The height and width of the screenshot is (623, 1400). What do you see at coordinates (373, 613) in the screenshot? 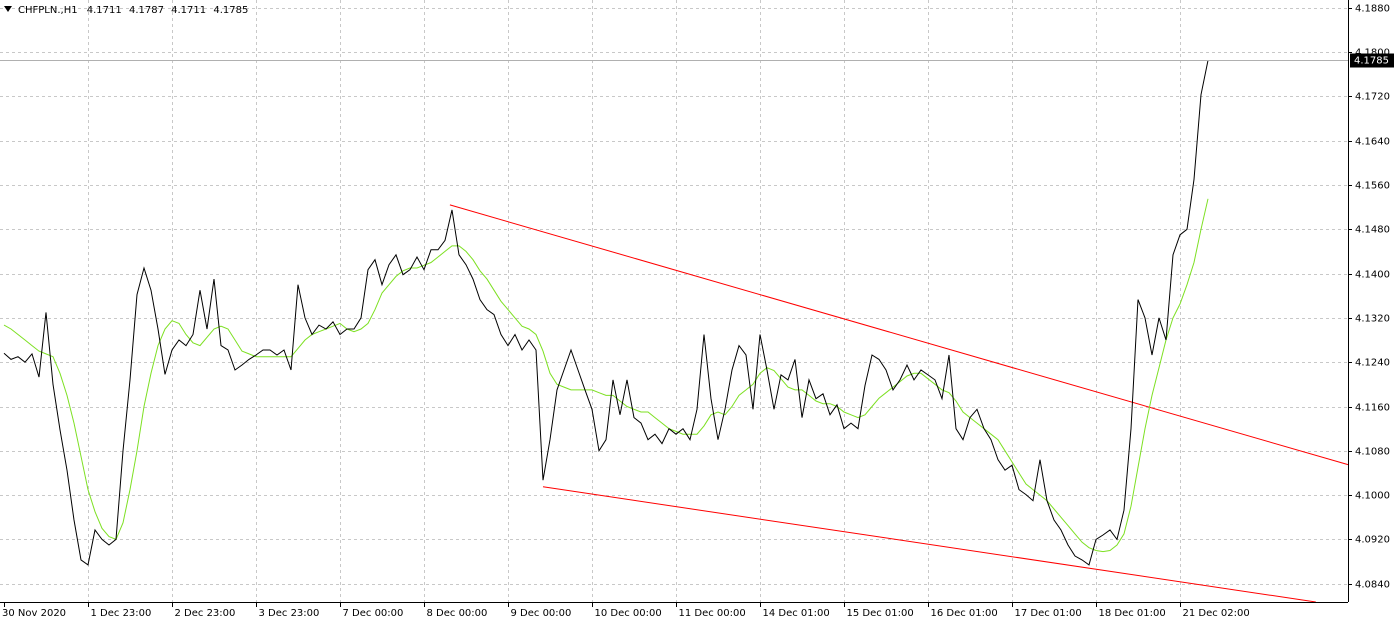
I see `x-tick-label: 7 Dec 00:00` at bounding box center [373, 613].